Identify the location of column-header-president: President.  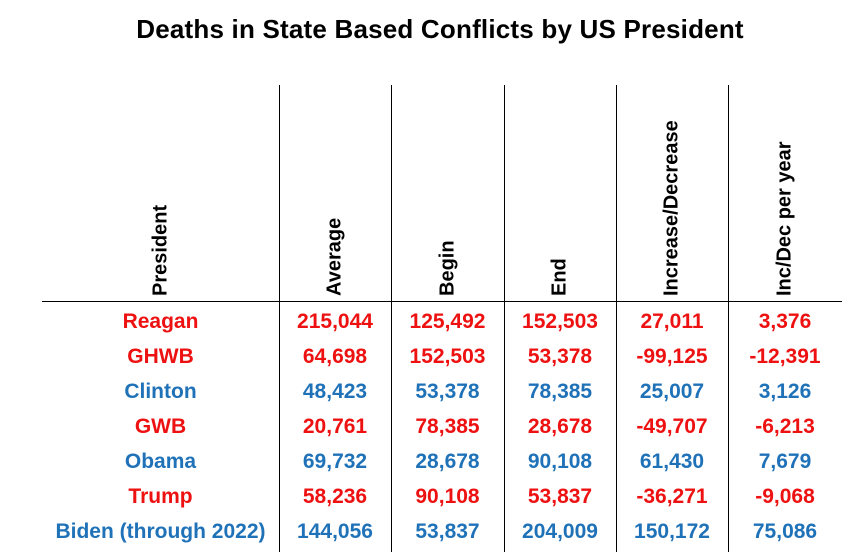
(160, 192).